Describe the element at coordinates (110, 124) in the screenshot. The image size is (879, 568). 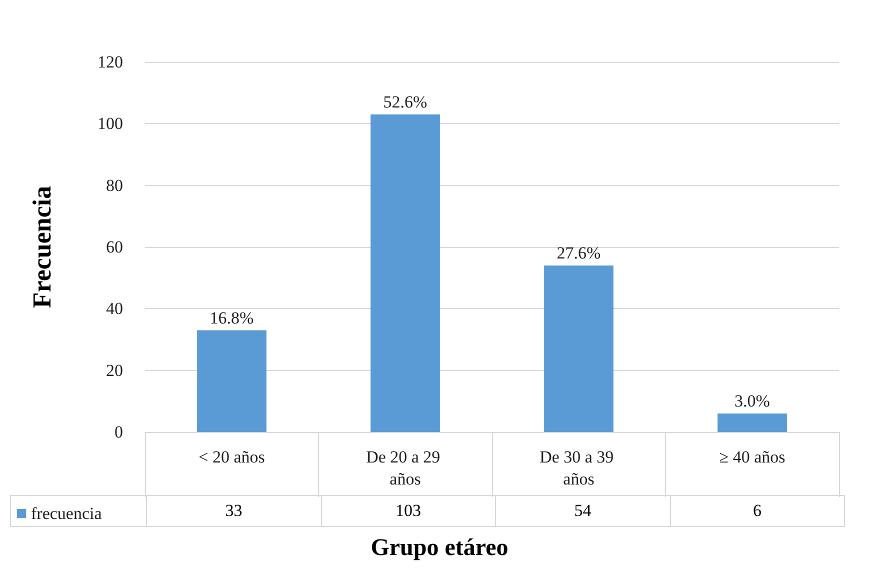
I see `y-tick-label: 100` at that location.